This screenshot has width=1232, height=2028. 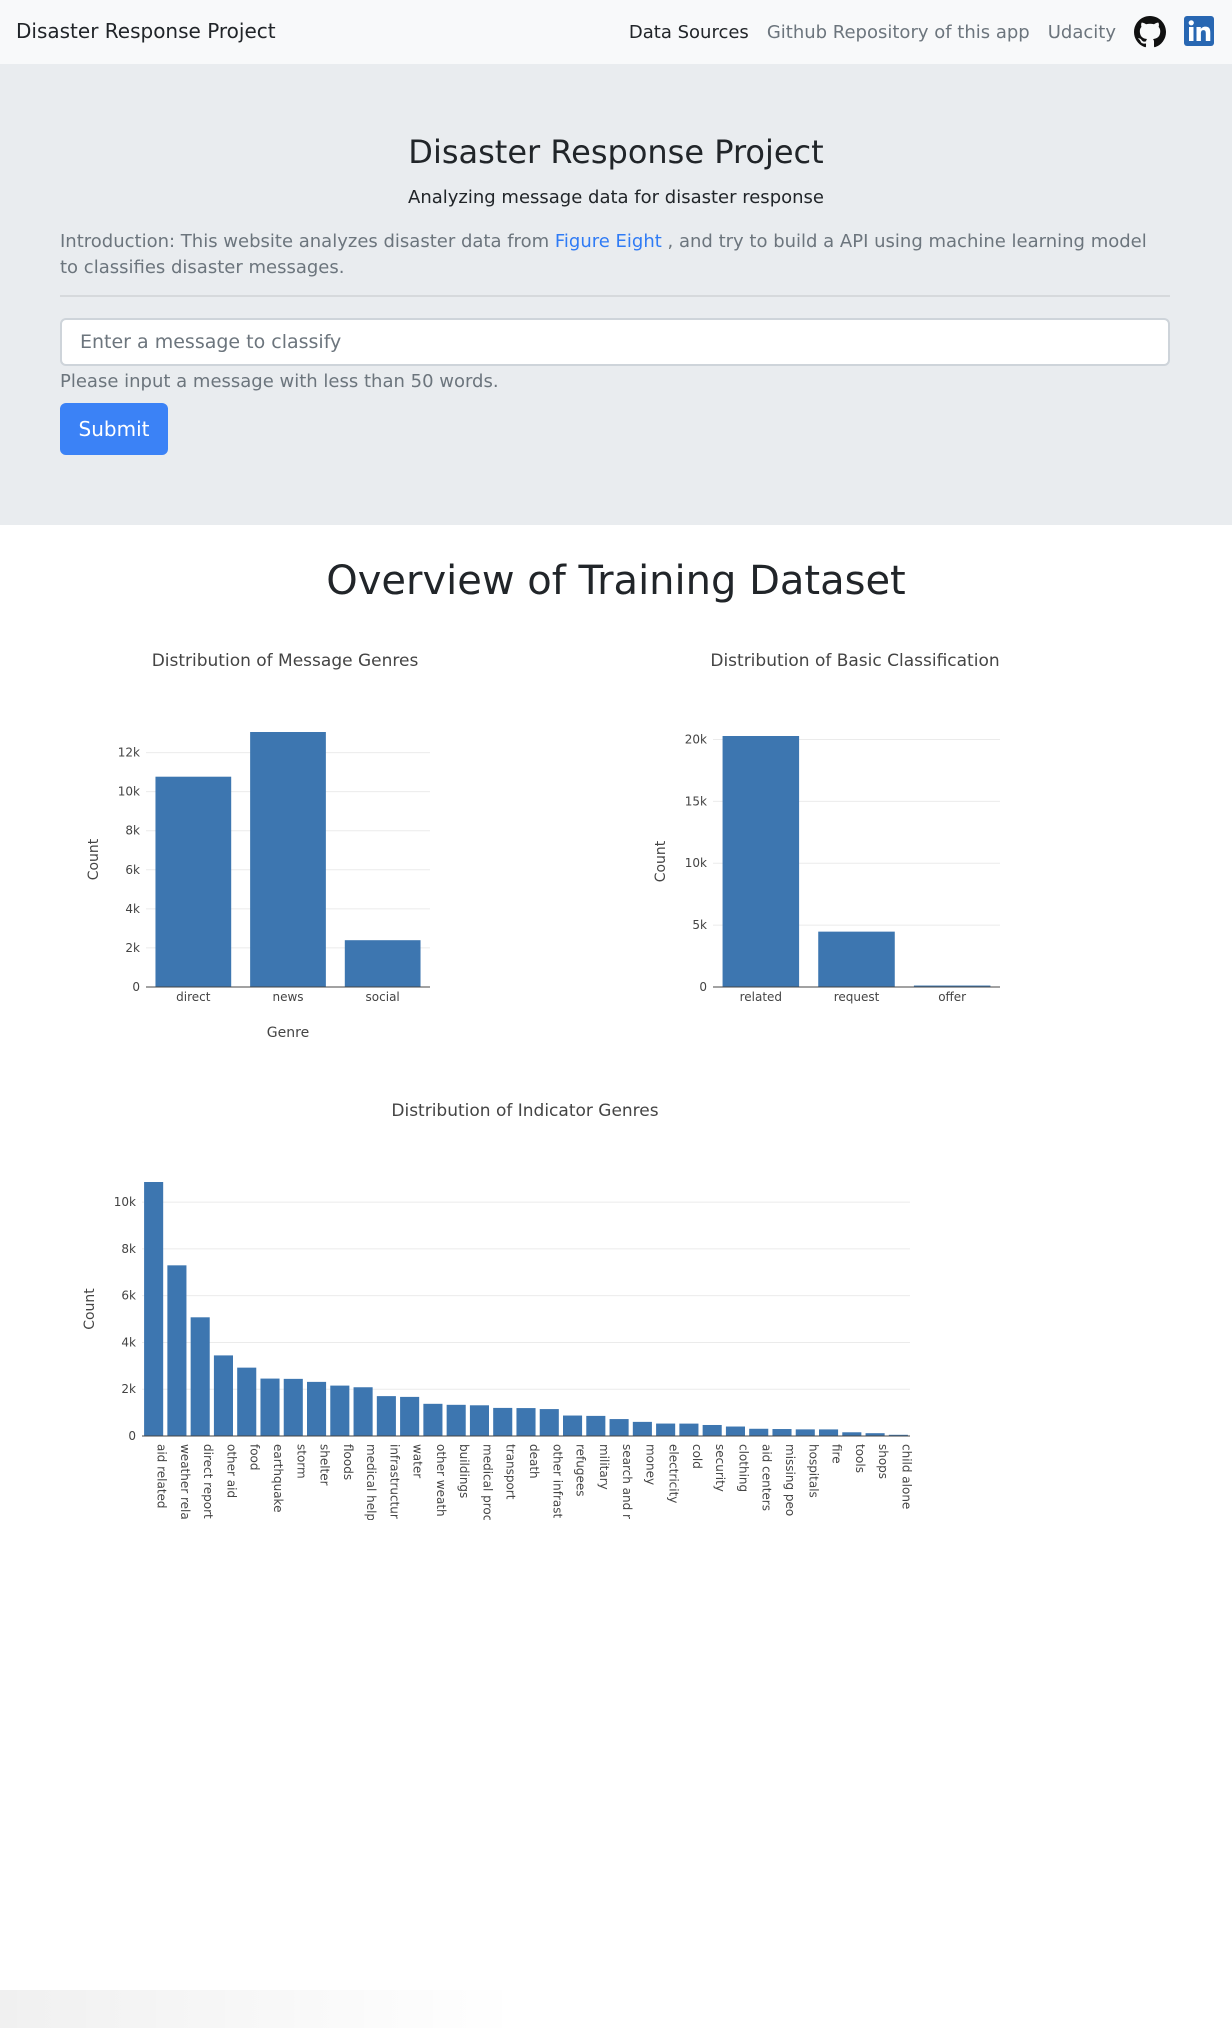 What do you see at coordinates (193, 997) in the screenshot?
I see `x-tick-label: direct` at bounding box center [193, 997].